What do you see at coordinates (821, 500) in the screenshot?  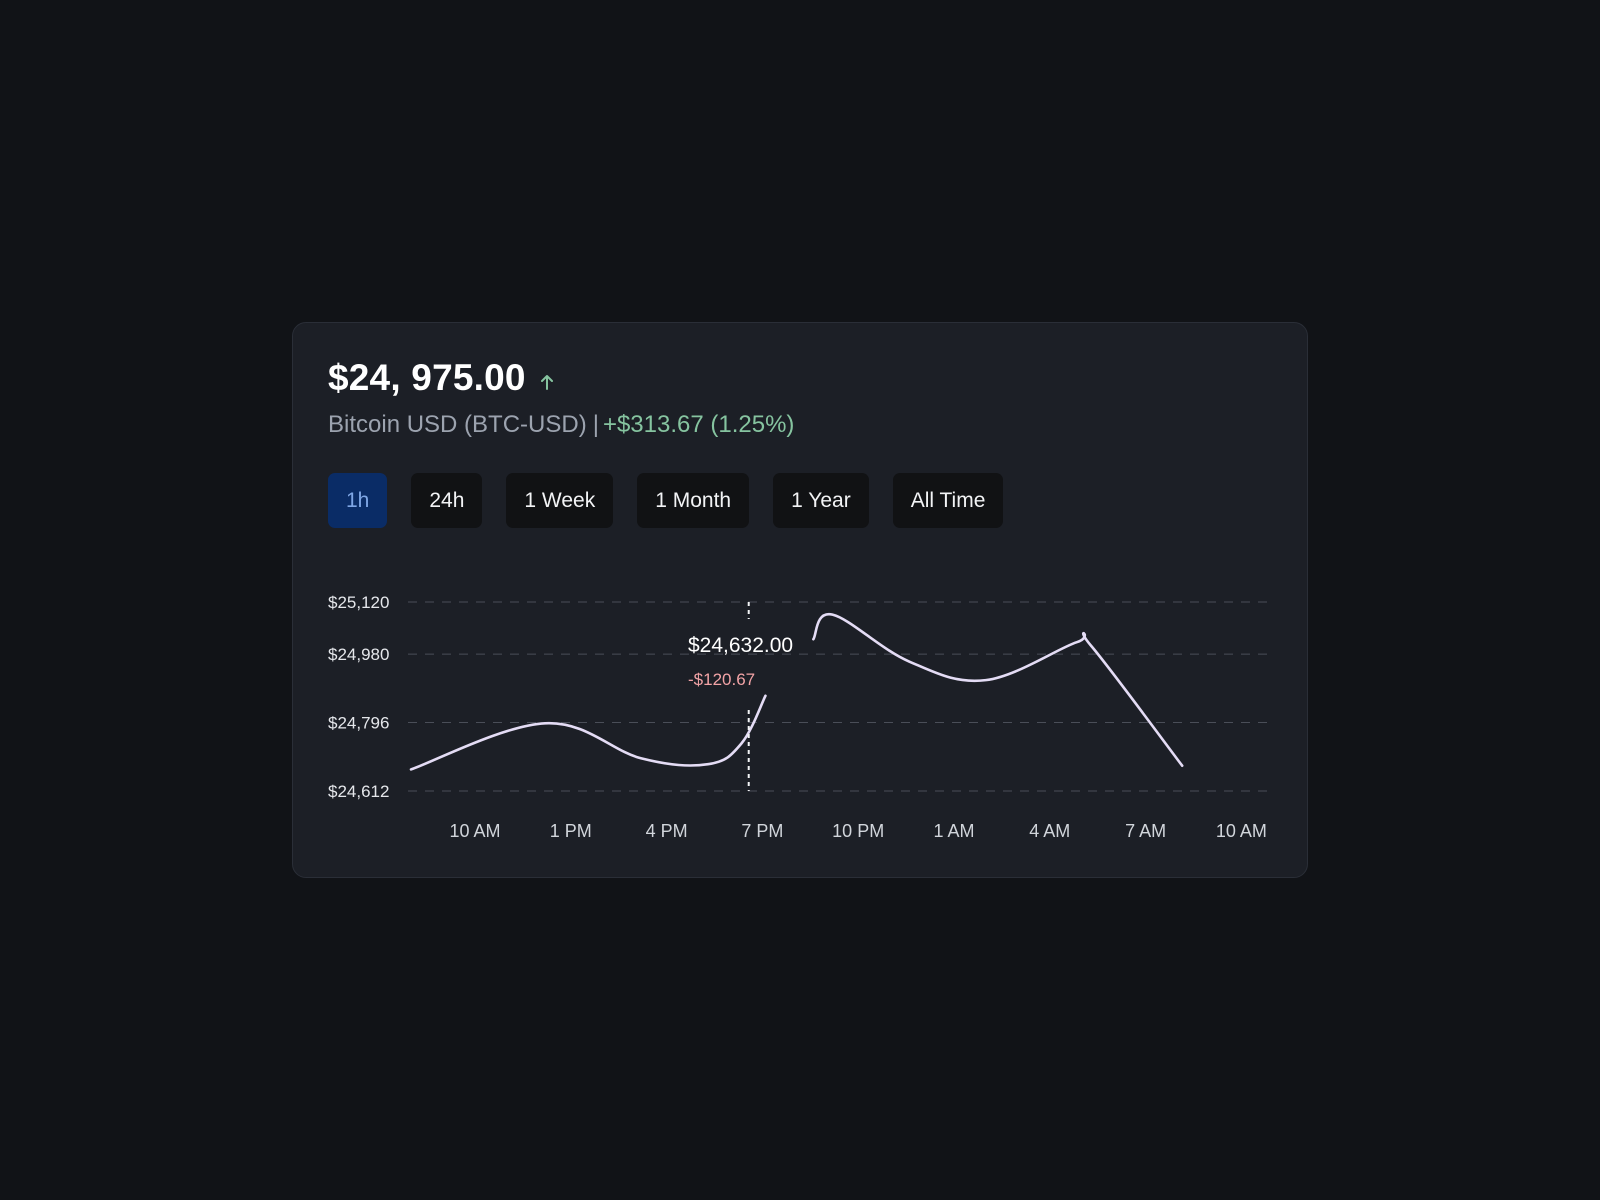 I see `range-button-1-year: 1 Year` at bounding box center [821, 500].